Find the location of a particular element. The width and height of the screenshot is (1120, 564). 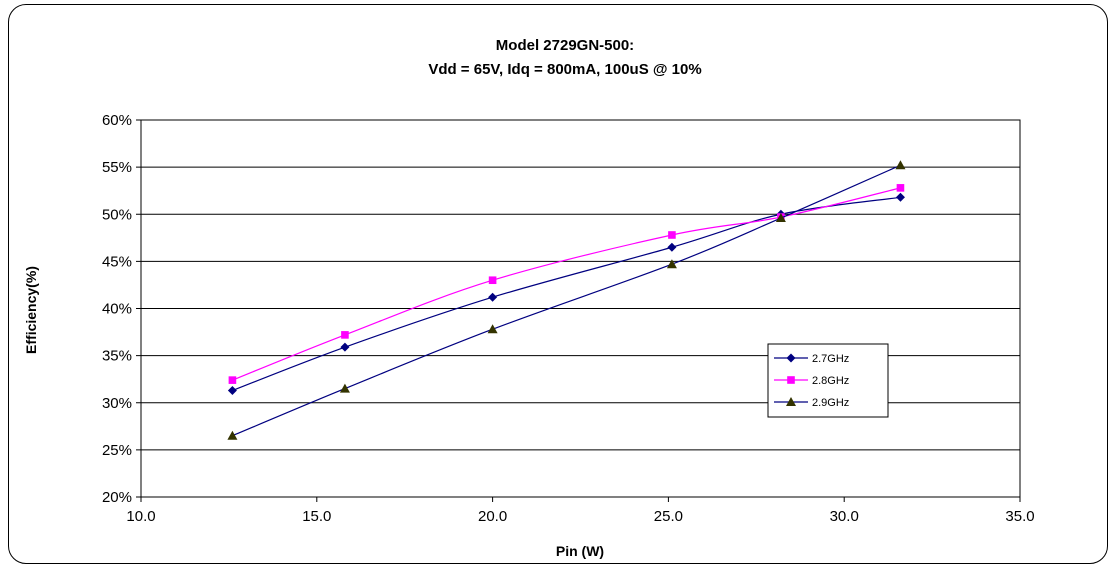

legend-item: 2.8GHz is located at coordinates (811, 381).